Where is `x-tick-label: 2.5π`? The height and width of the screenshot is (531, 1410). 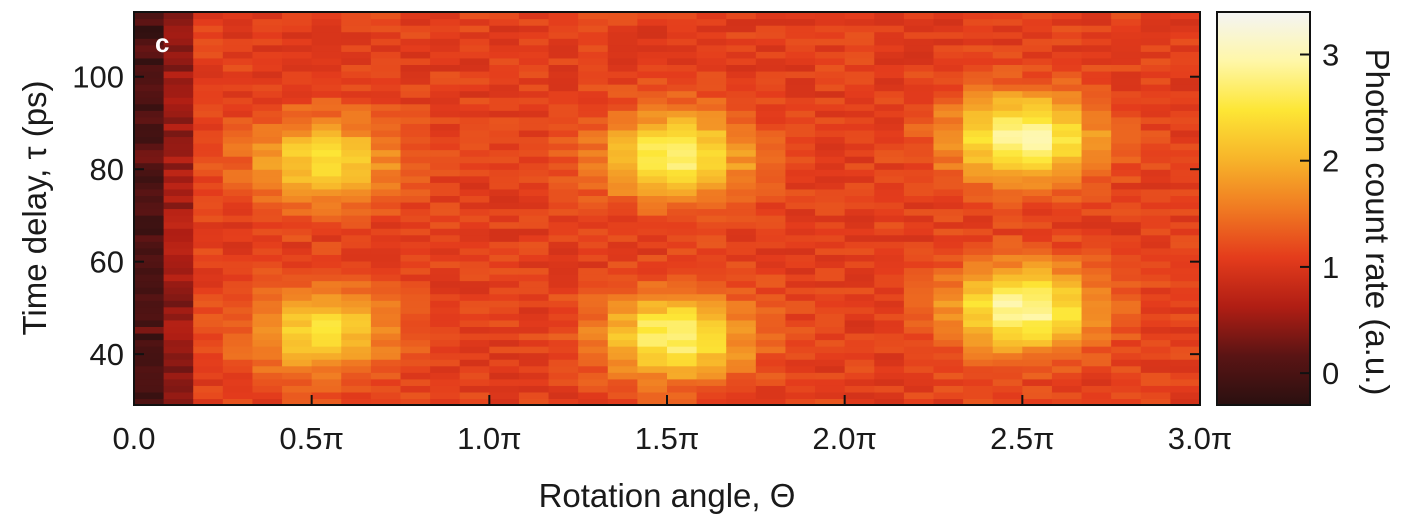
x-tick-label: 2.5π is located at coordinates (1022, 438).